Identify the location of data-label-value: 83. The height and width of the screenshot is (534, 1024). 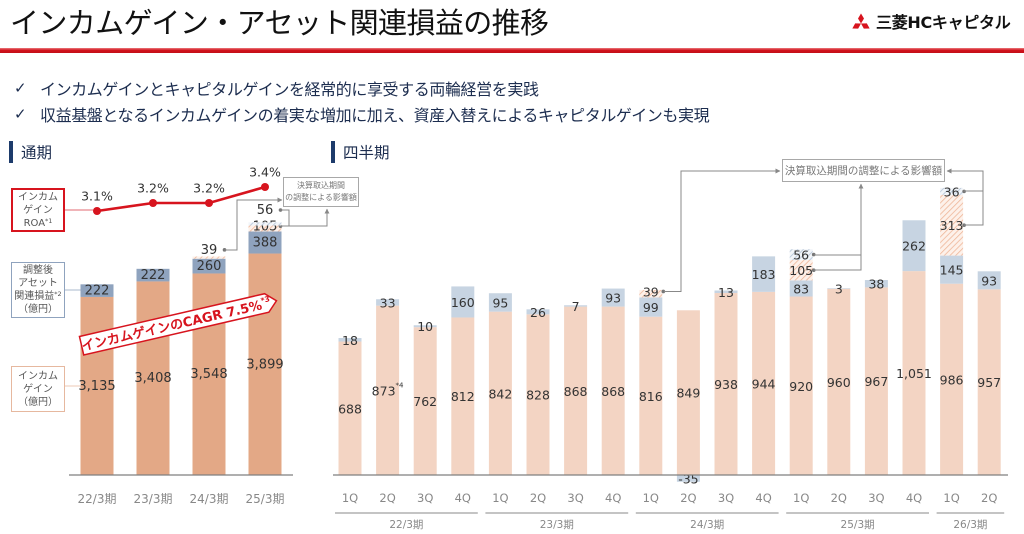
(801, 288).